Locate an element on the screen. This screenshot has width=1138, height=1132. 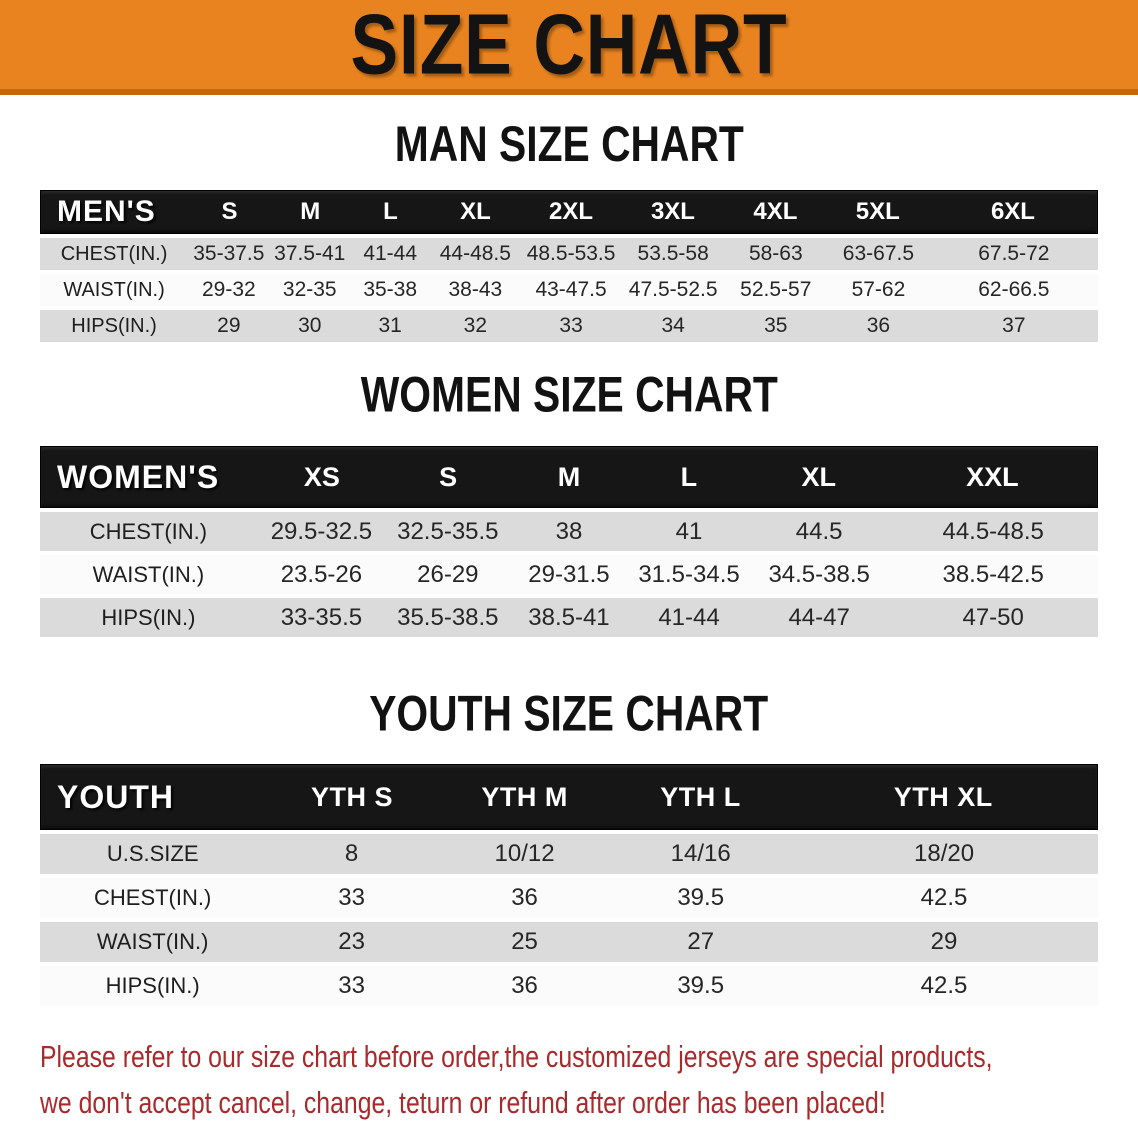
value-cell: 53.5-58 is located at coordinates (673, 253).